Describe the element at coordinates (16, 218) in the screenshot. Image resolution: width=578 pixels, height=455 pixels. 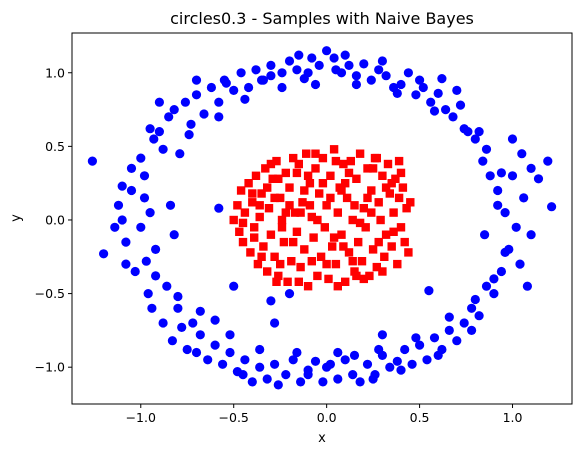
I see `y-axis-label: y` at that location.